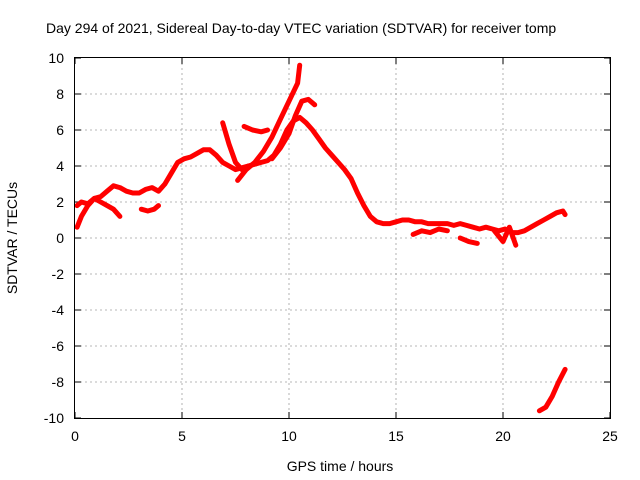 This screenshot has height=480, width=640. Describe the element at coordinates (98, 212) in the screenshot. I see `series-lower-branch` at that location.